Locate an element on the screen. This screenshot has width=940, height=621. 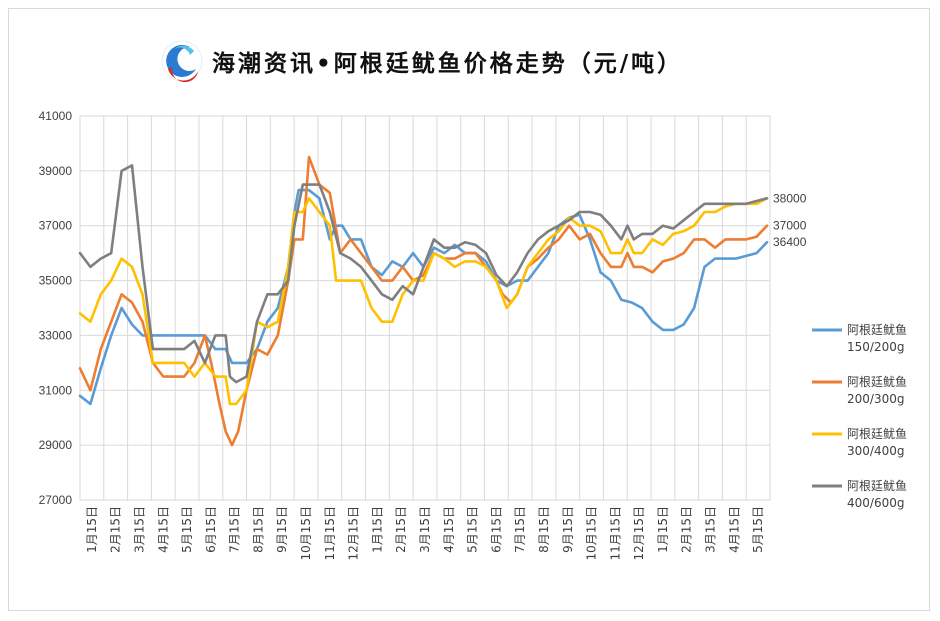
y-tick-label: 29000 is located at coordinates (56, 445).